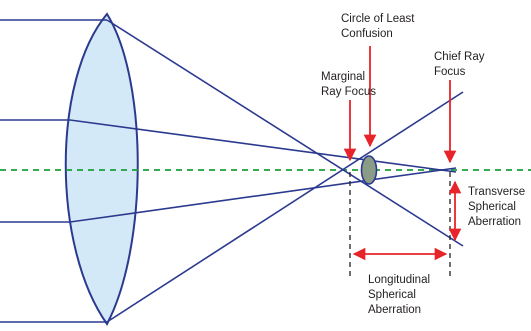 The image size is (531, 331). What do you see at coordinates (378, 19) in the screenshot?
I see `circle-least-confusion-line1: Circle of Least` at bounding box center [378, 19].